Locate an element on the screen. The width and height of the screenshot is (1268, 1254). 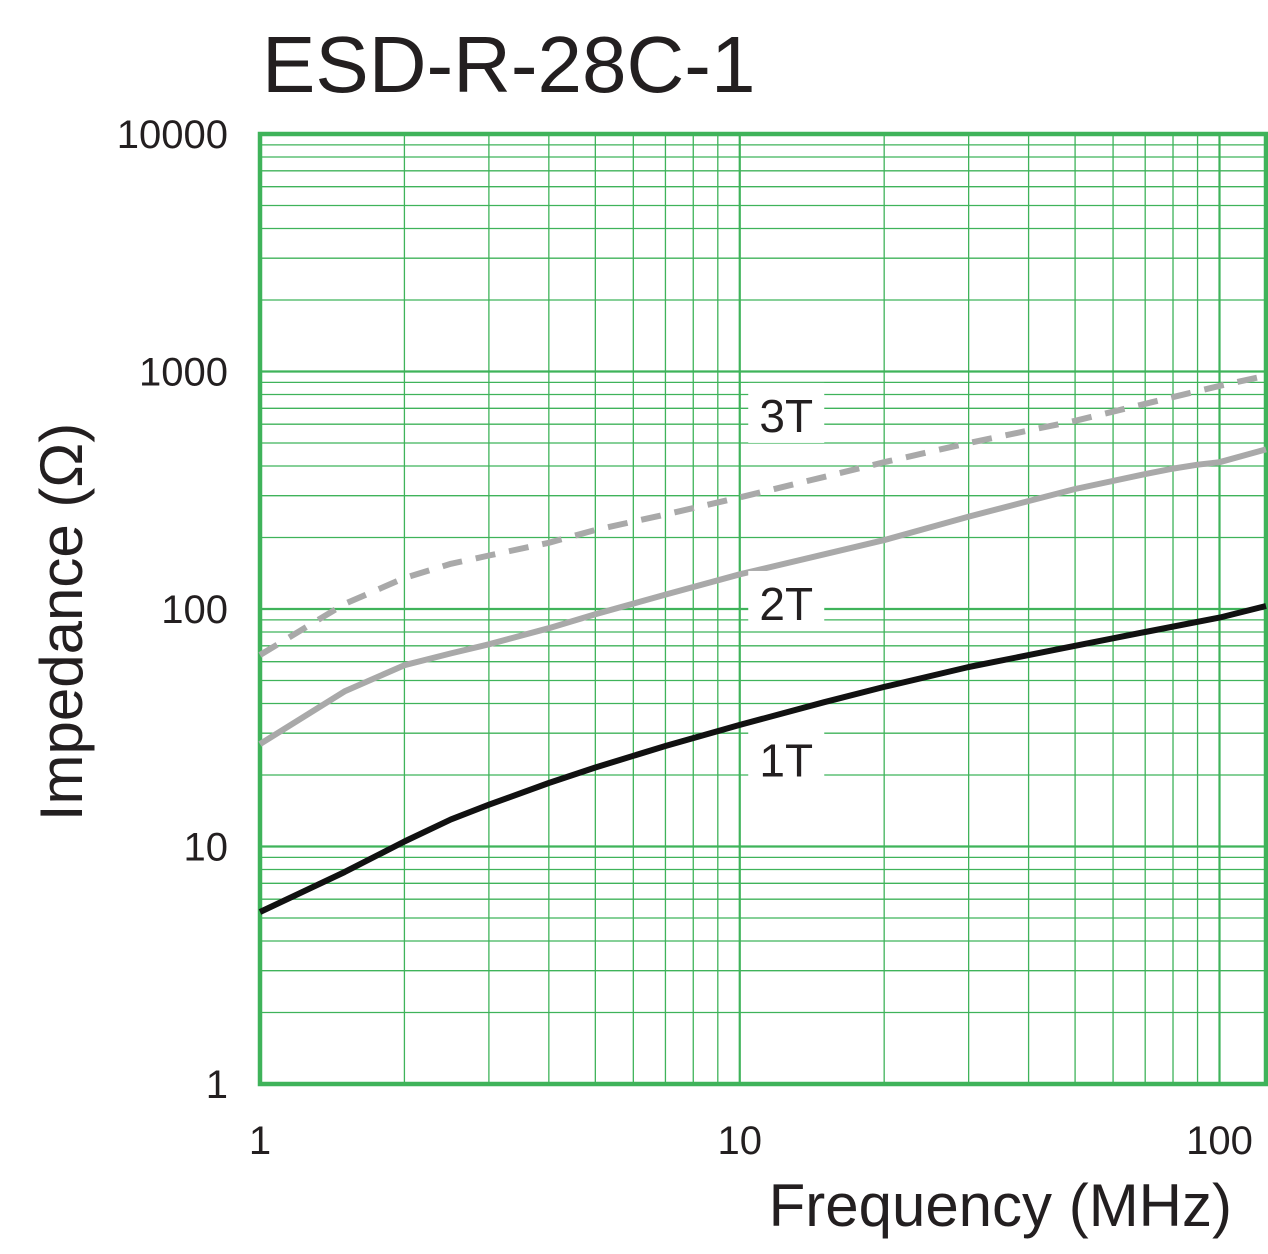
chart-title: ESD-R-28C-1 is located at coordinates (508, 64).